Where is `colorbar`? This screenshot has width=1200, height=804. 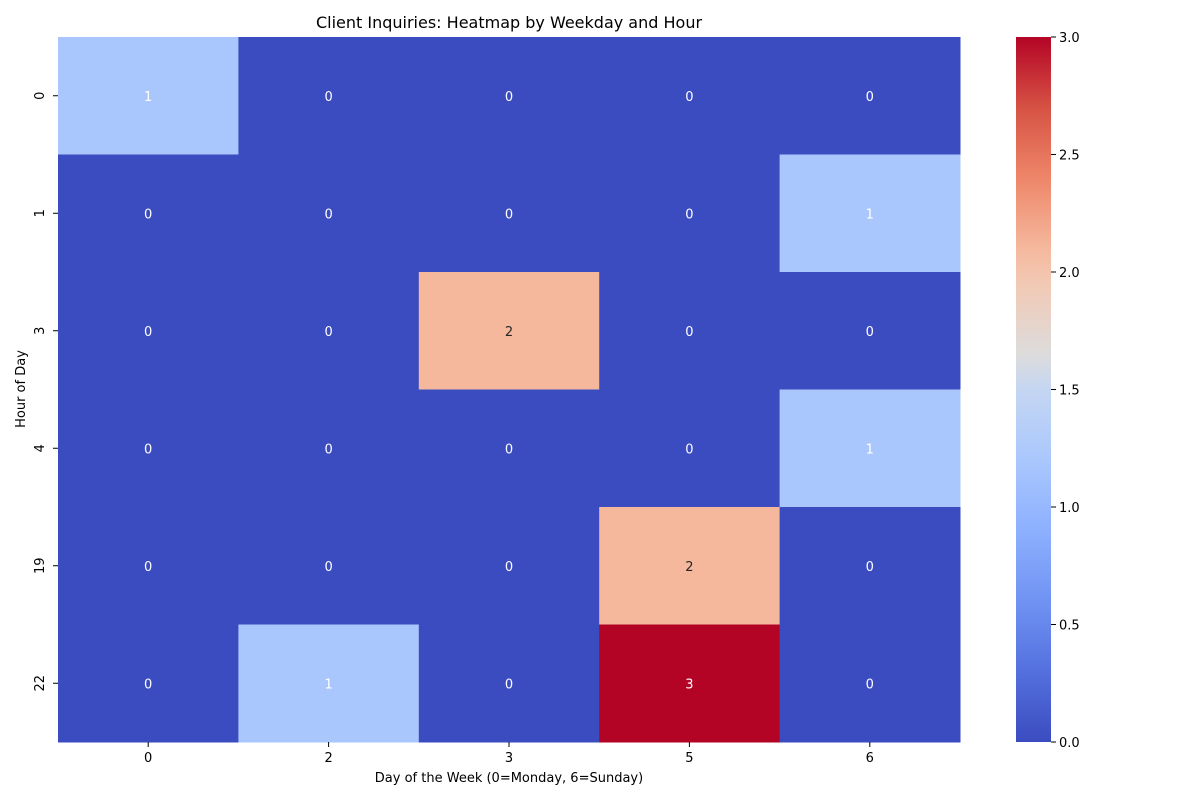 colorbar is located at coordinates (1033, 389).